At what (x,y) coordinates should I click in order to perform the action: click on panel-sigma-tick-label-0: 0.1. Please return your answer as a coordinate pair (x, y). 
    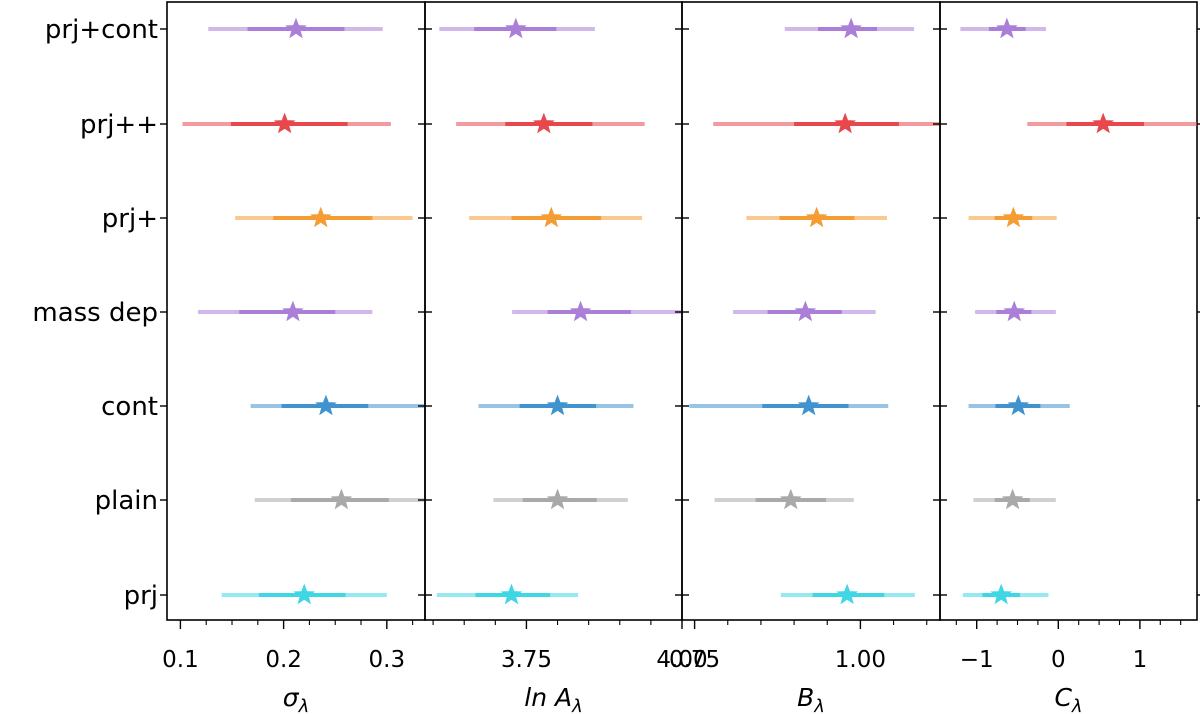
    Looking at the image, I should click on (180, 660).